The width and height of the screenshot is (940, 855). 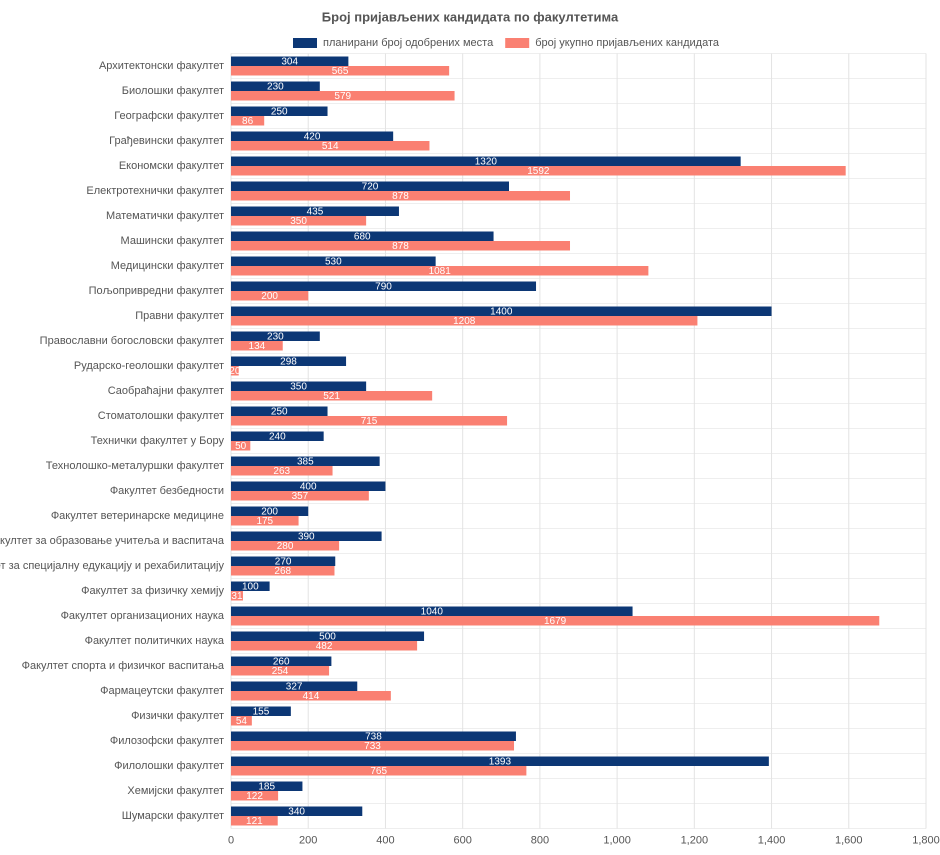 What do you see at coordinates (280, 671) in the screenshot?
I see `value-label: 254` at bounding box center [280, 671].